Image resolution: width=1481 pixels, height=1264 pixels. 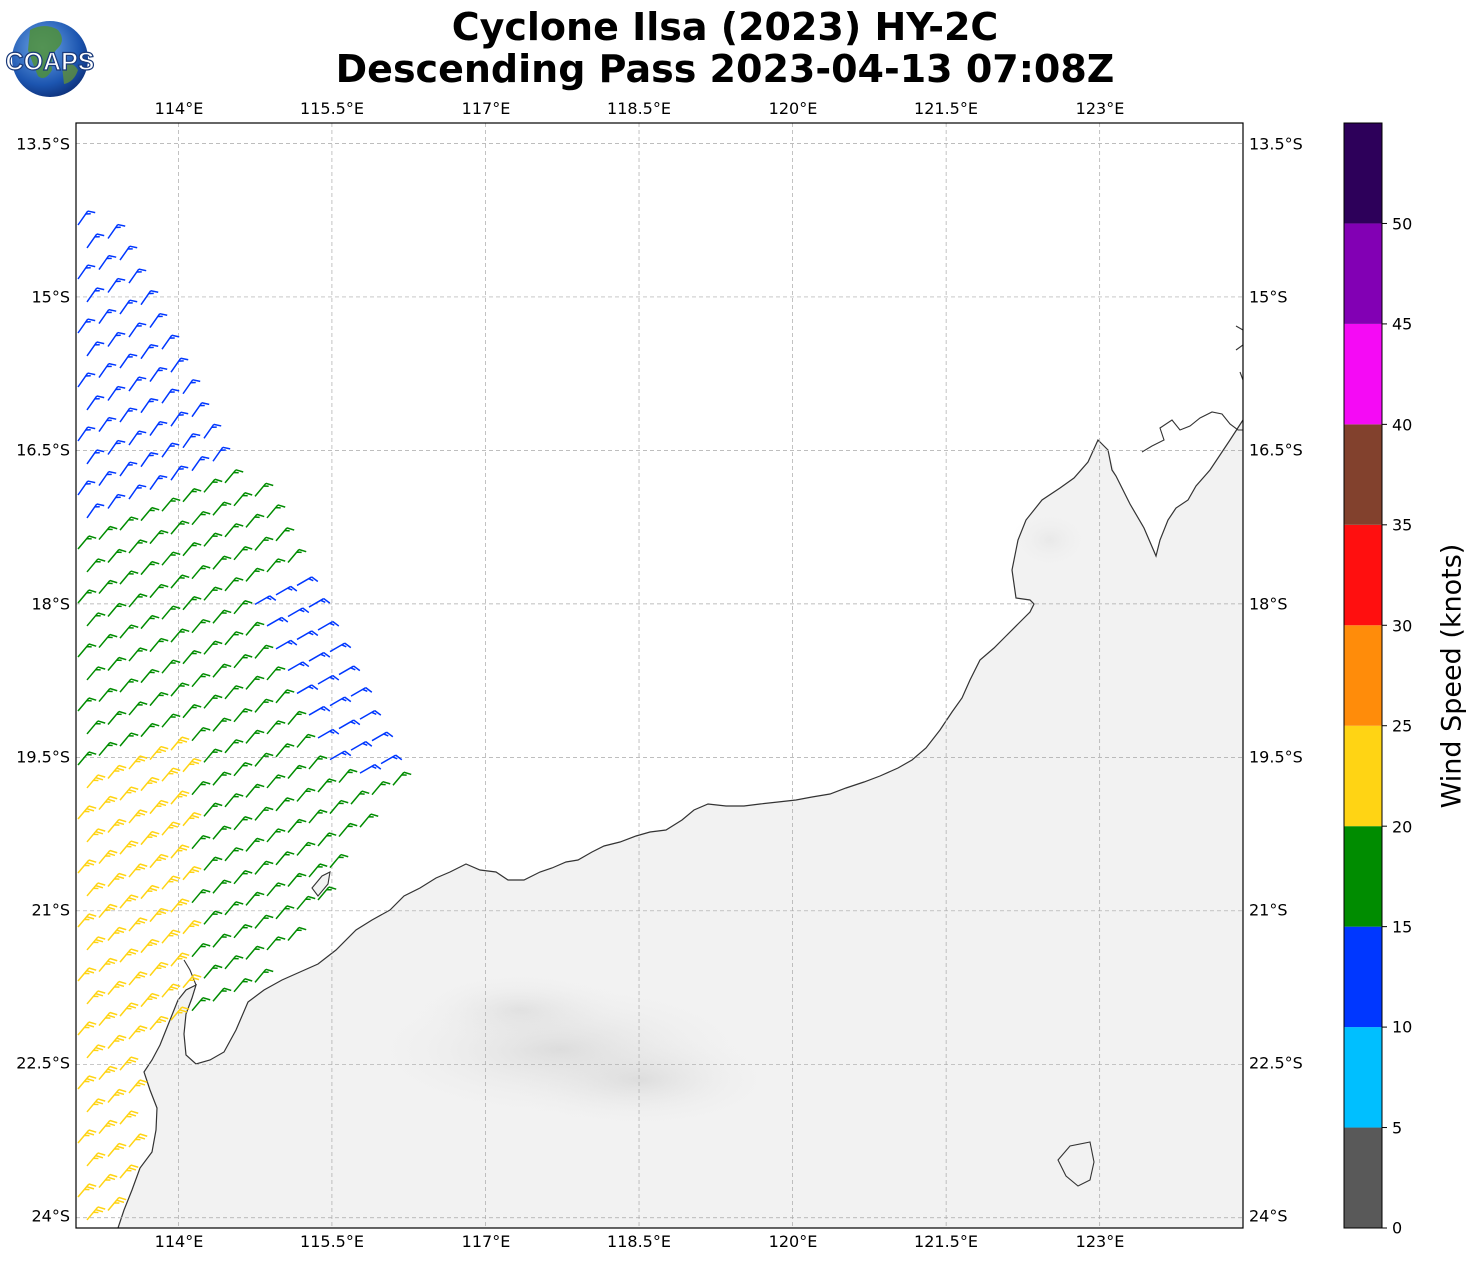 What do you see at coordinates (1268, 910) in the screenshot?
I see `lat-tick-right: 21°S` at bounding box center [1268, 910].